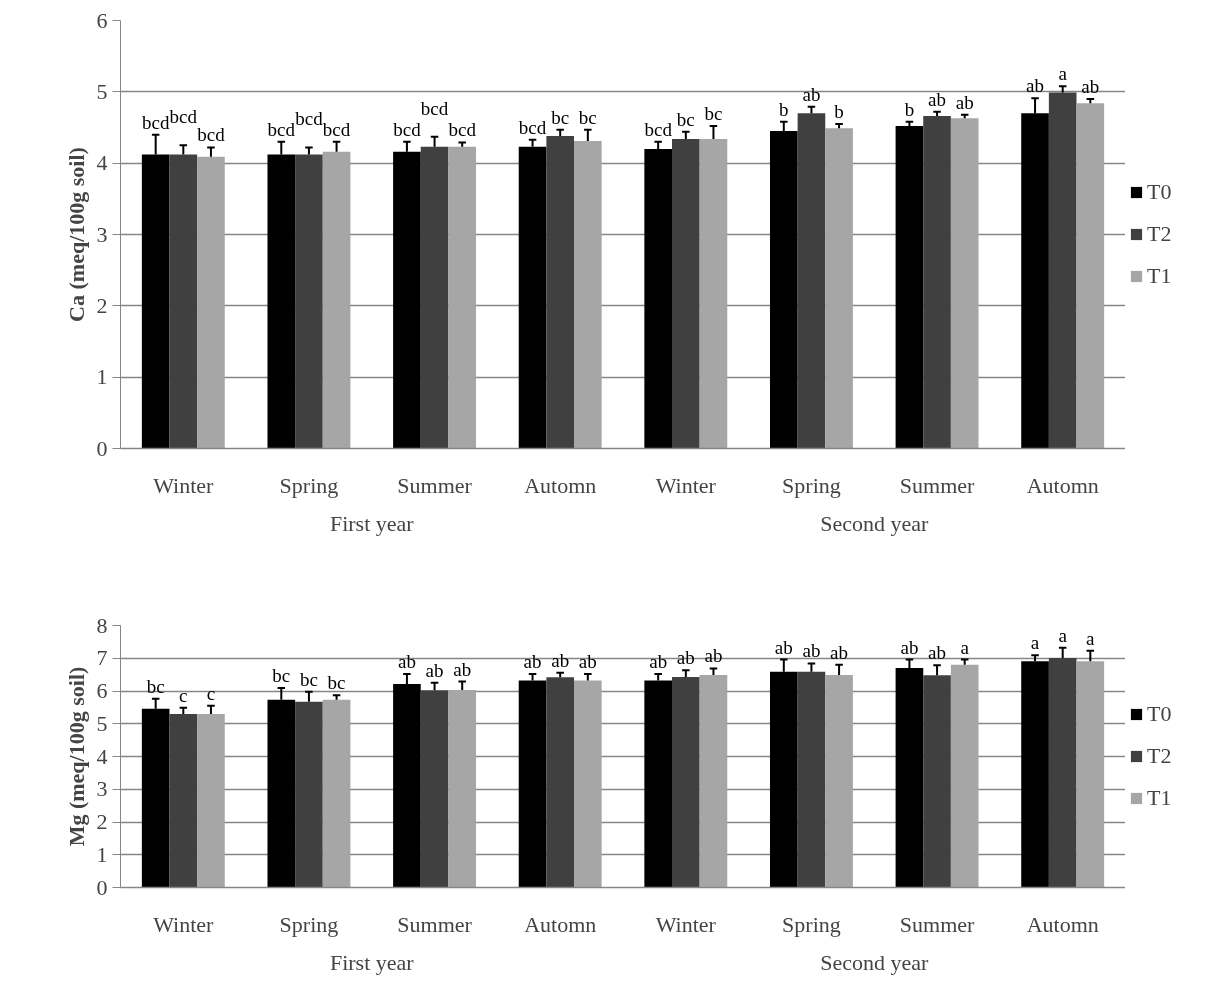 The width and height of the screenshot is (1231, 994). What do you see at coordinates (1159, 756) in the screenshot?
I see `legend-label: T2` at bounding box center [1159, 756].